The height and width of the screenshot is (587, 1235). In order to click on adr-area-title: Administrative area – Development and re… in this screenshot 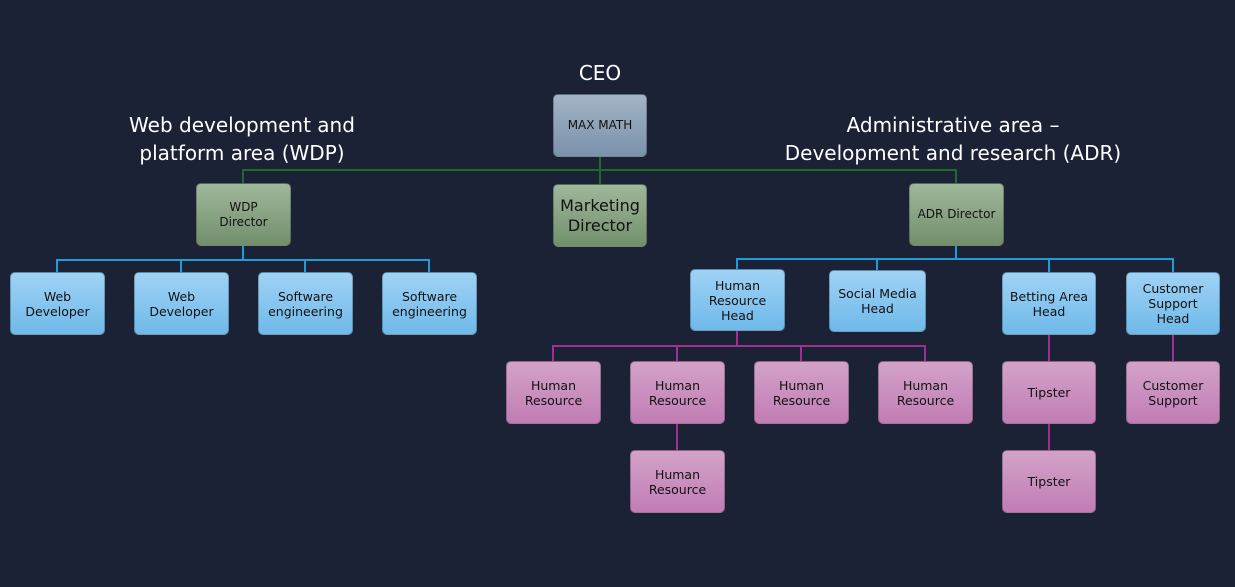, I will do `click(953, 139)`.